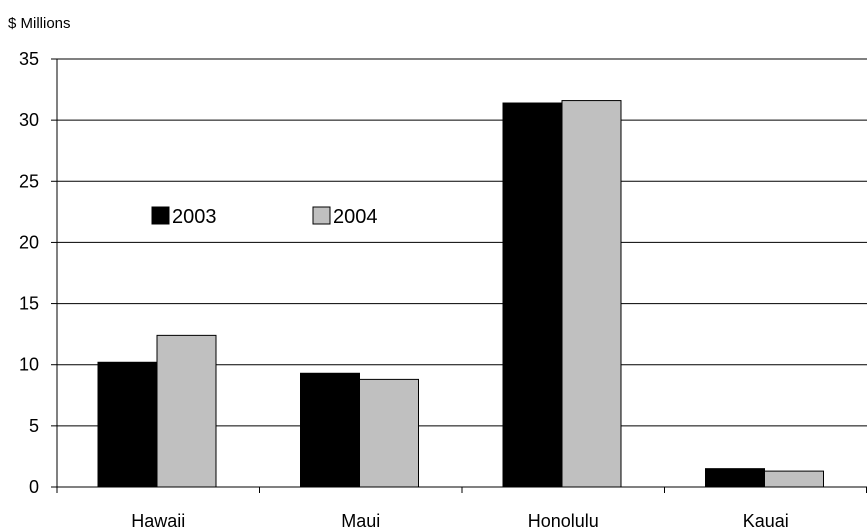 This screenshot has width=867, height=531. I want to click on y-tick-label: 0, so click(34, 487).